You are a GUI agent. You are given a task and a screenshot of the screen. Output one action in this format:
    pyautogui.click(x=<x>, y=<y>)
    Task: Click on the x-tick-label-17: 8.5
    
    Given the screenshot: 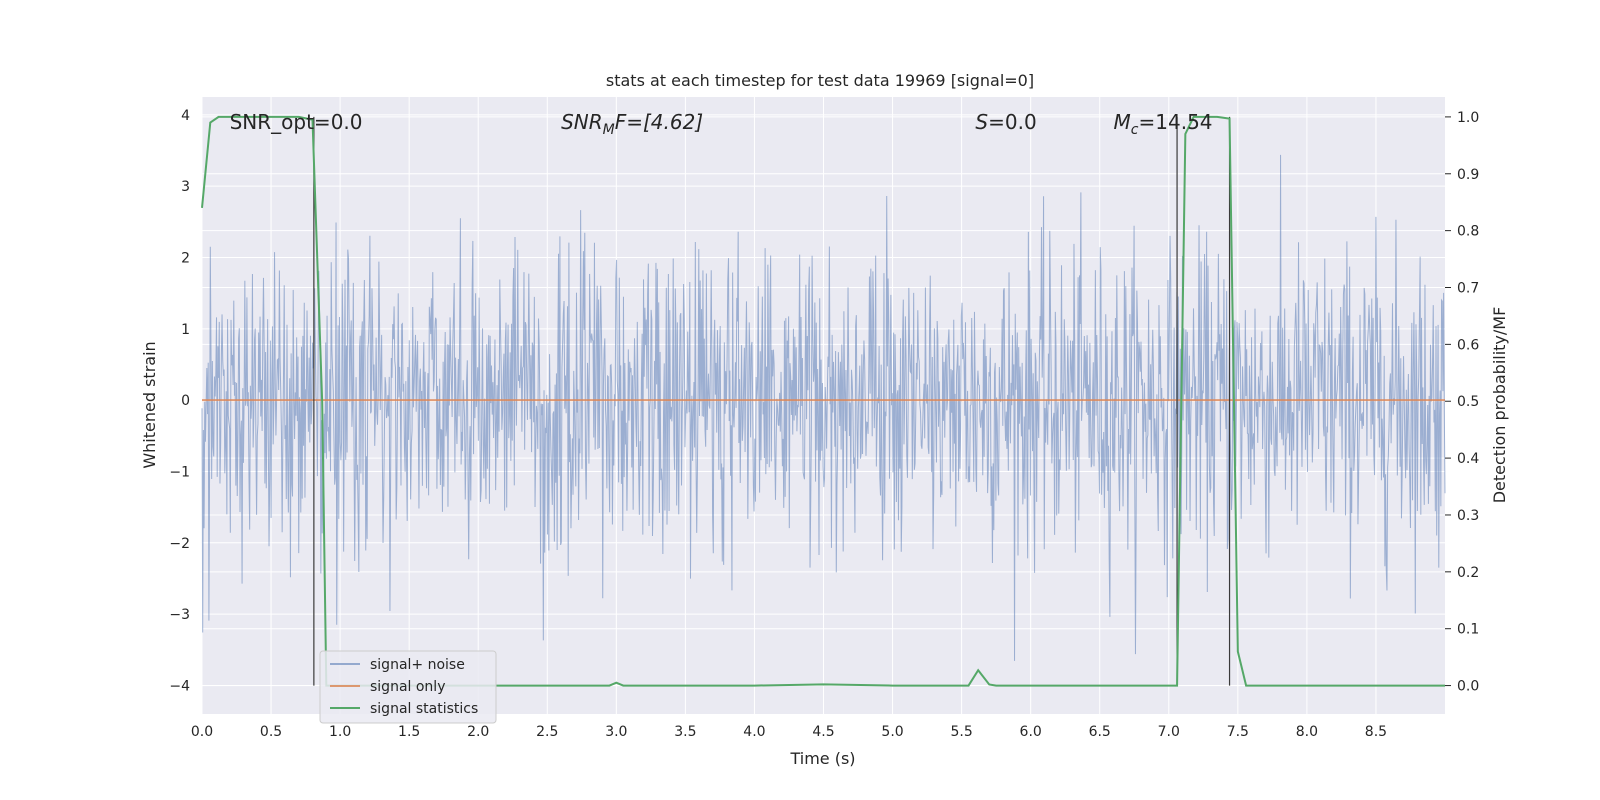 What is the action you would take?
    pyautogui.click(x=1376, y=732)
    